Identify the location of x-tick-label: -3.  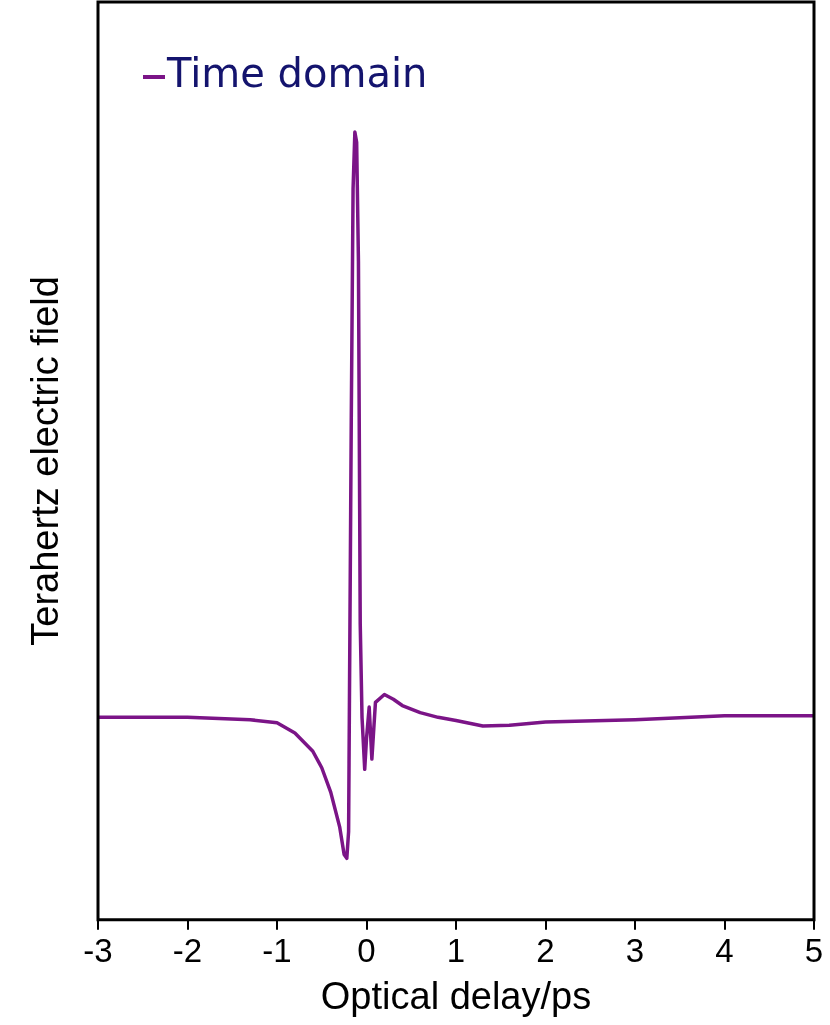
(98, 950).